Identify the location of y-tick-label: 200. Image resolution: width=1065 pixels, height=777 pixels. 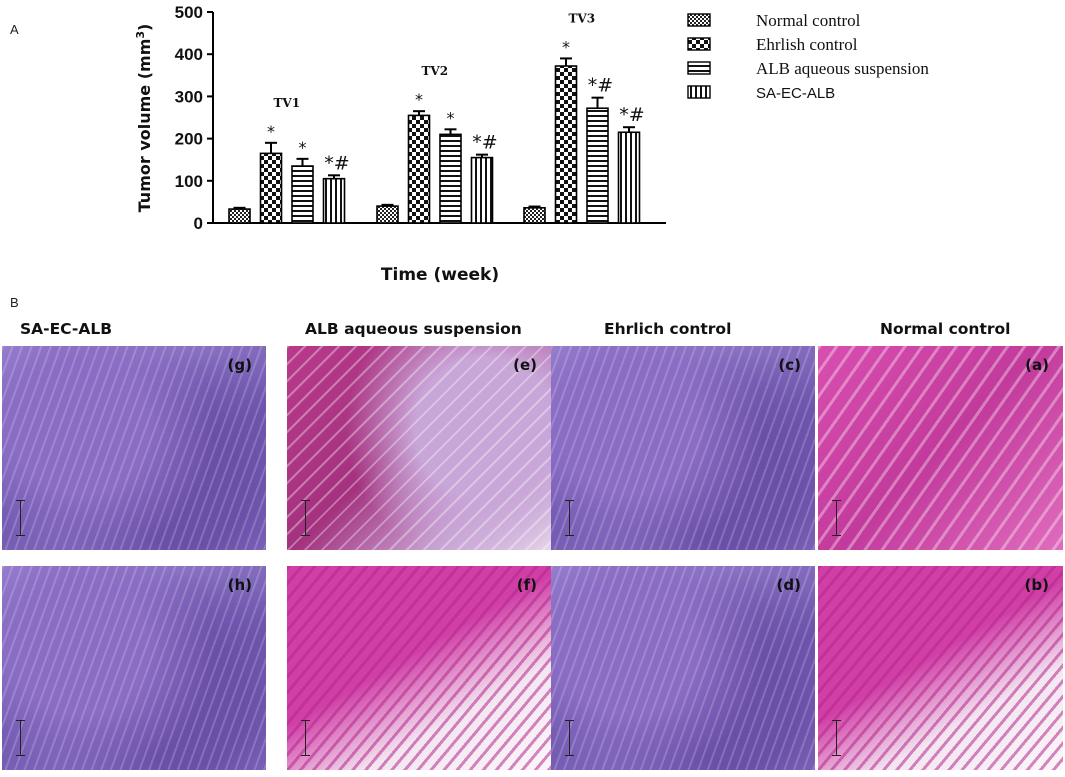
(189, 139).